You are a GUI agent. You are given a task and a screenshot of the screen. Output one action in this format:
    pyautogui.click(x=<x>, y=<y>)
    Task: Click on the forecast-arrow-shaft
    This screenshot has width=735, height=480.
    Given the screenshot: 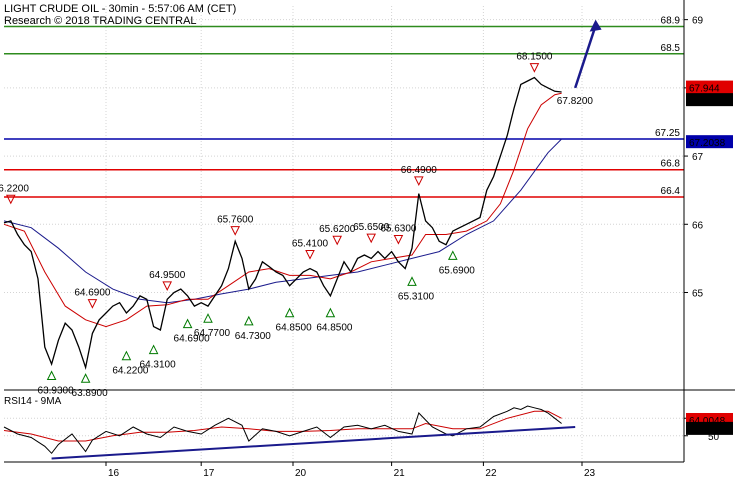 What is the action you would take?
    pyautogui.click(x=585, y=57)
    